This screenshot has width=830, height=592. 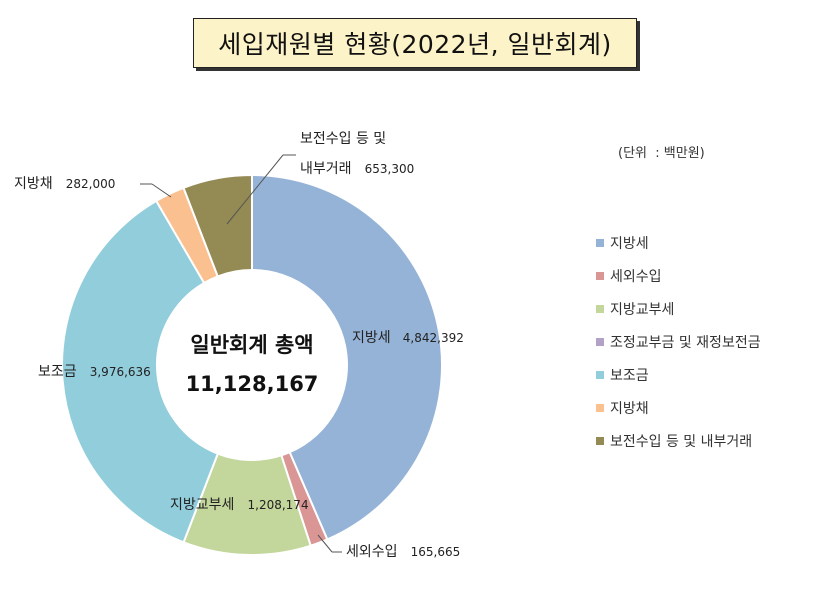 What do you see at coordinates (415, 43) in the screenshot?
I see `chart-title: 세입재원별 현황(2022년, 일반회계)` at bounding box center [415, 43].